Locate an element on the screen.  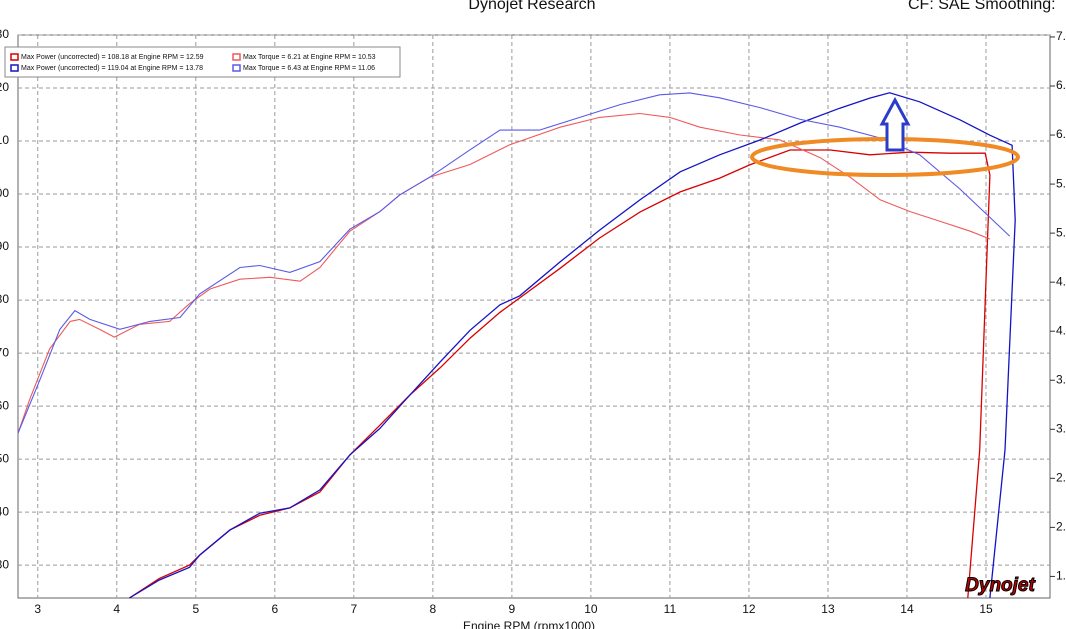
x-axis-label: Engine RPM (rpmx1000) is located at coordinates (529, 624).